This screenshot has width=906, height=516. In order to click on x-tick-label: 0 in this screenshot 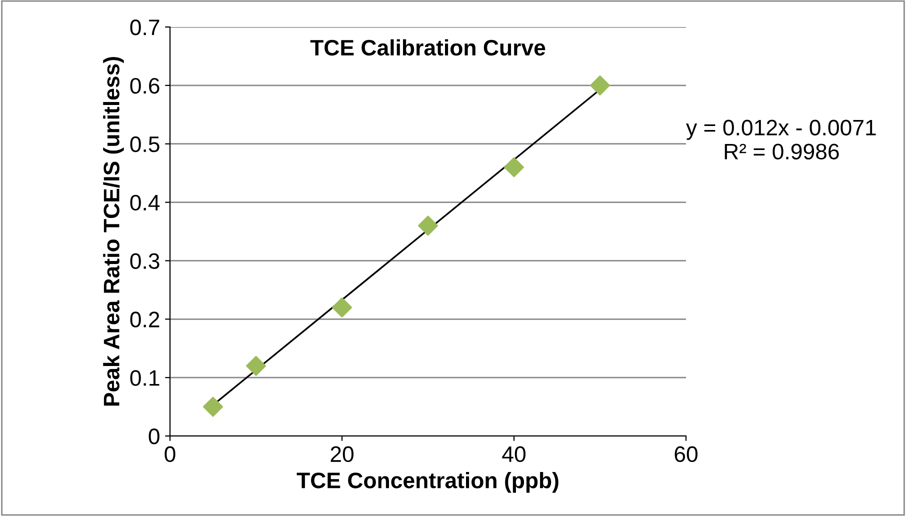, I will do `click(170, 454)`.